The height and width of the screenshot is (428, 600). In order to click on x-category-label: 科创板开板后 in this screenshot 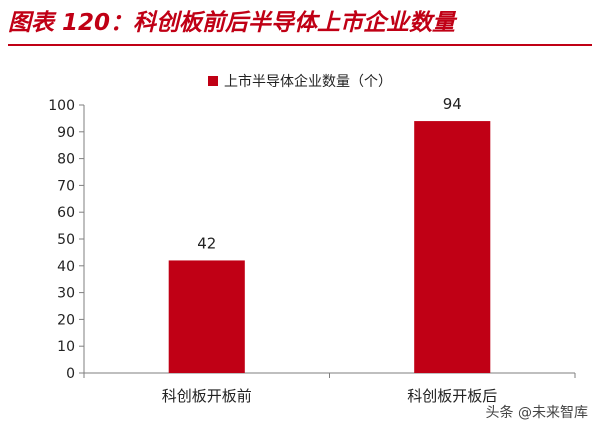, I will do `click(452, 396)`.